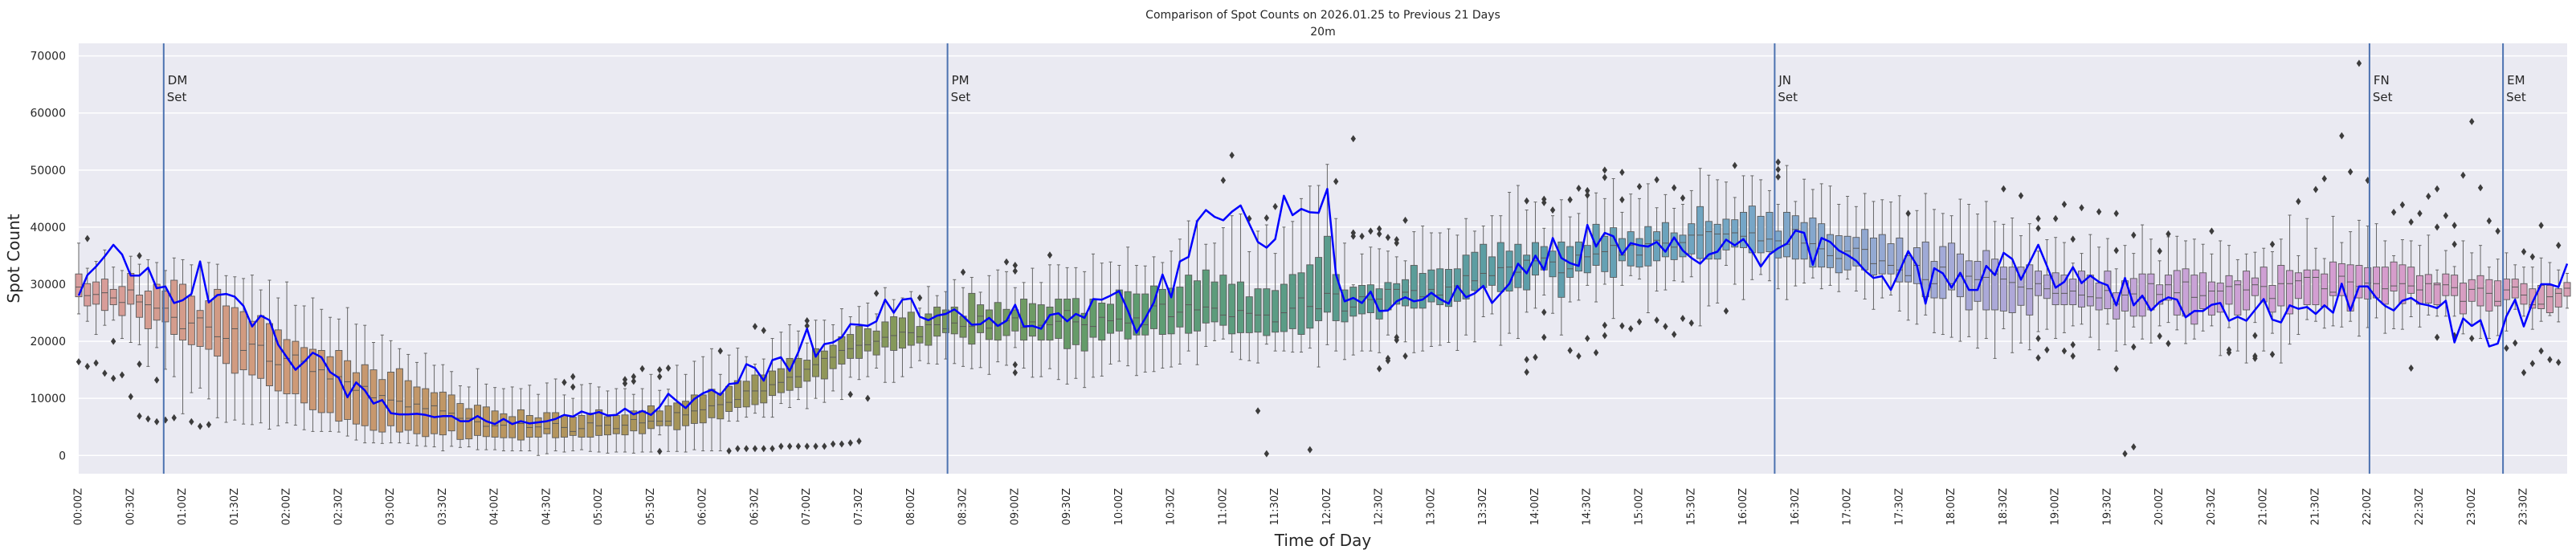 The width and height of the screenshot is (2576, 558). Describe the element at coordinates (2272, 292) in the screenshot. I see `box-21:05` at that location.